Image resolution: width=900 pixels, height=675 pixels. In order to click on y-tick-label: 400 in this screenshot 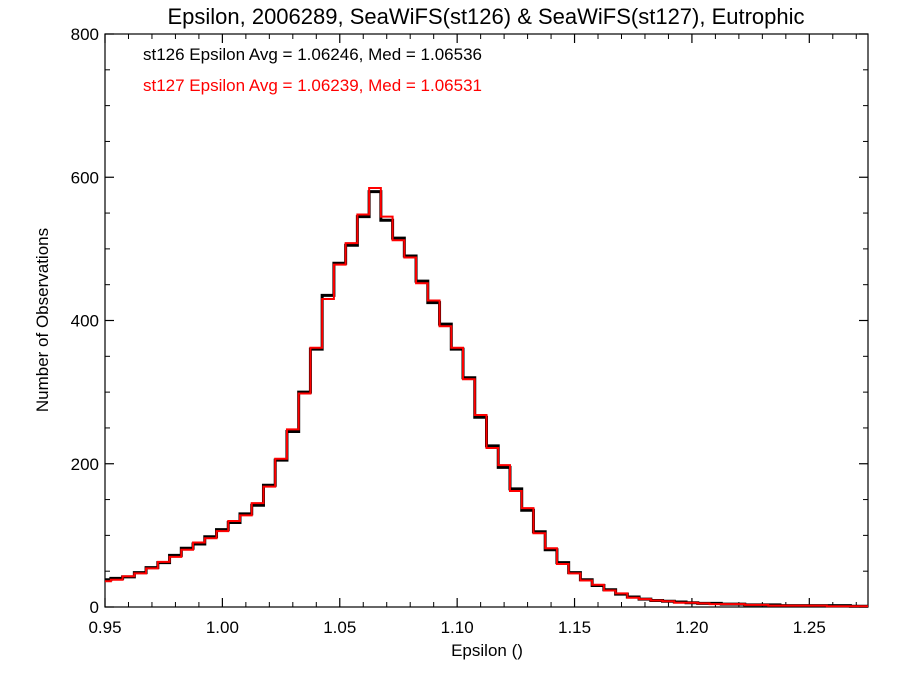, I will do `click(85, 321)`.